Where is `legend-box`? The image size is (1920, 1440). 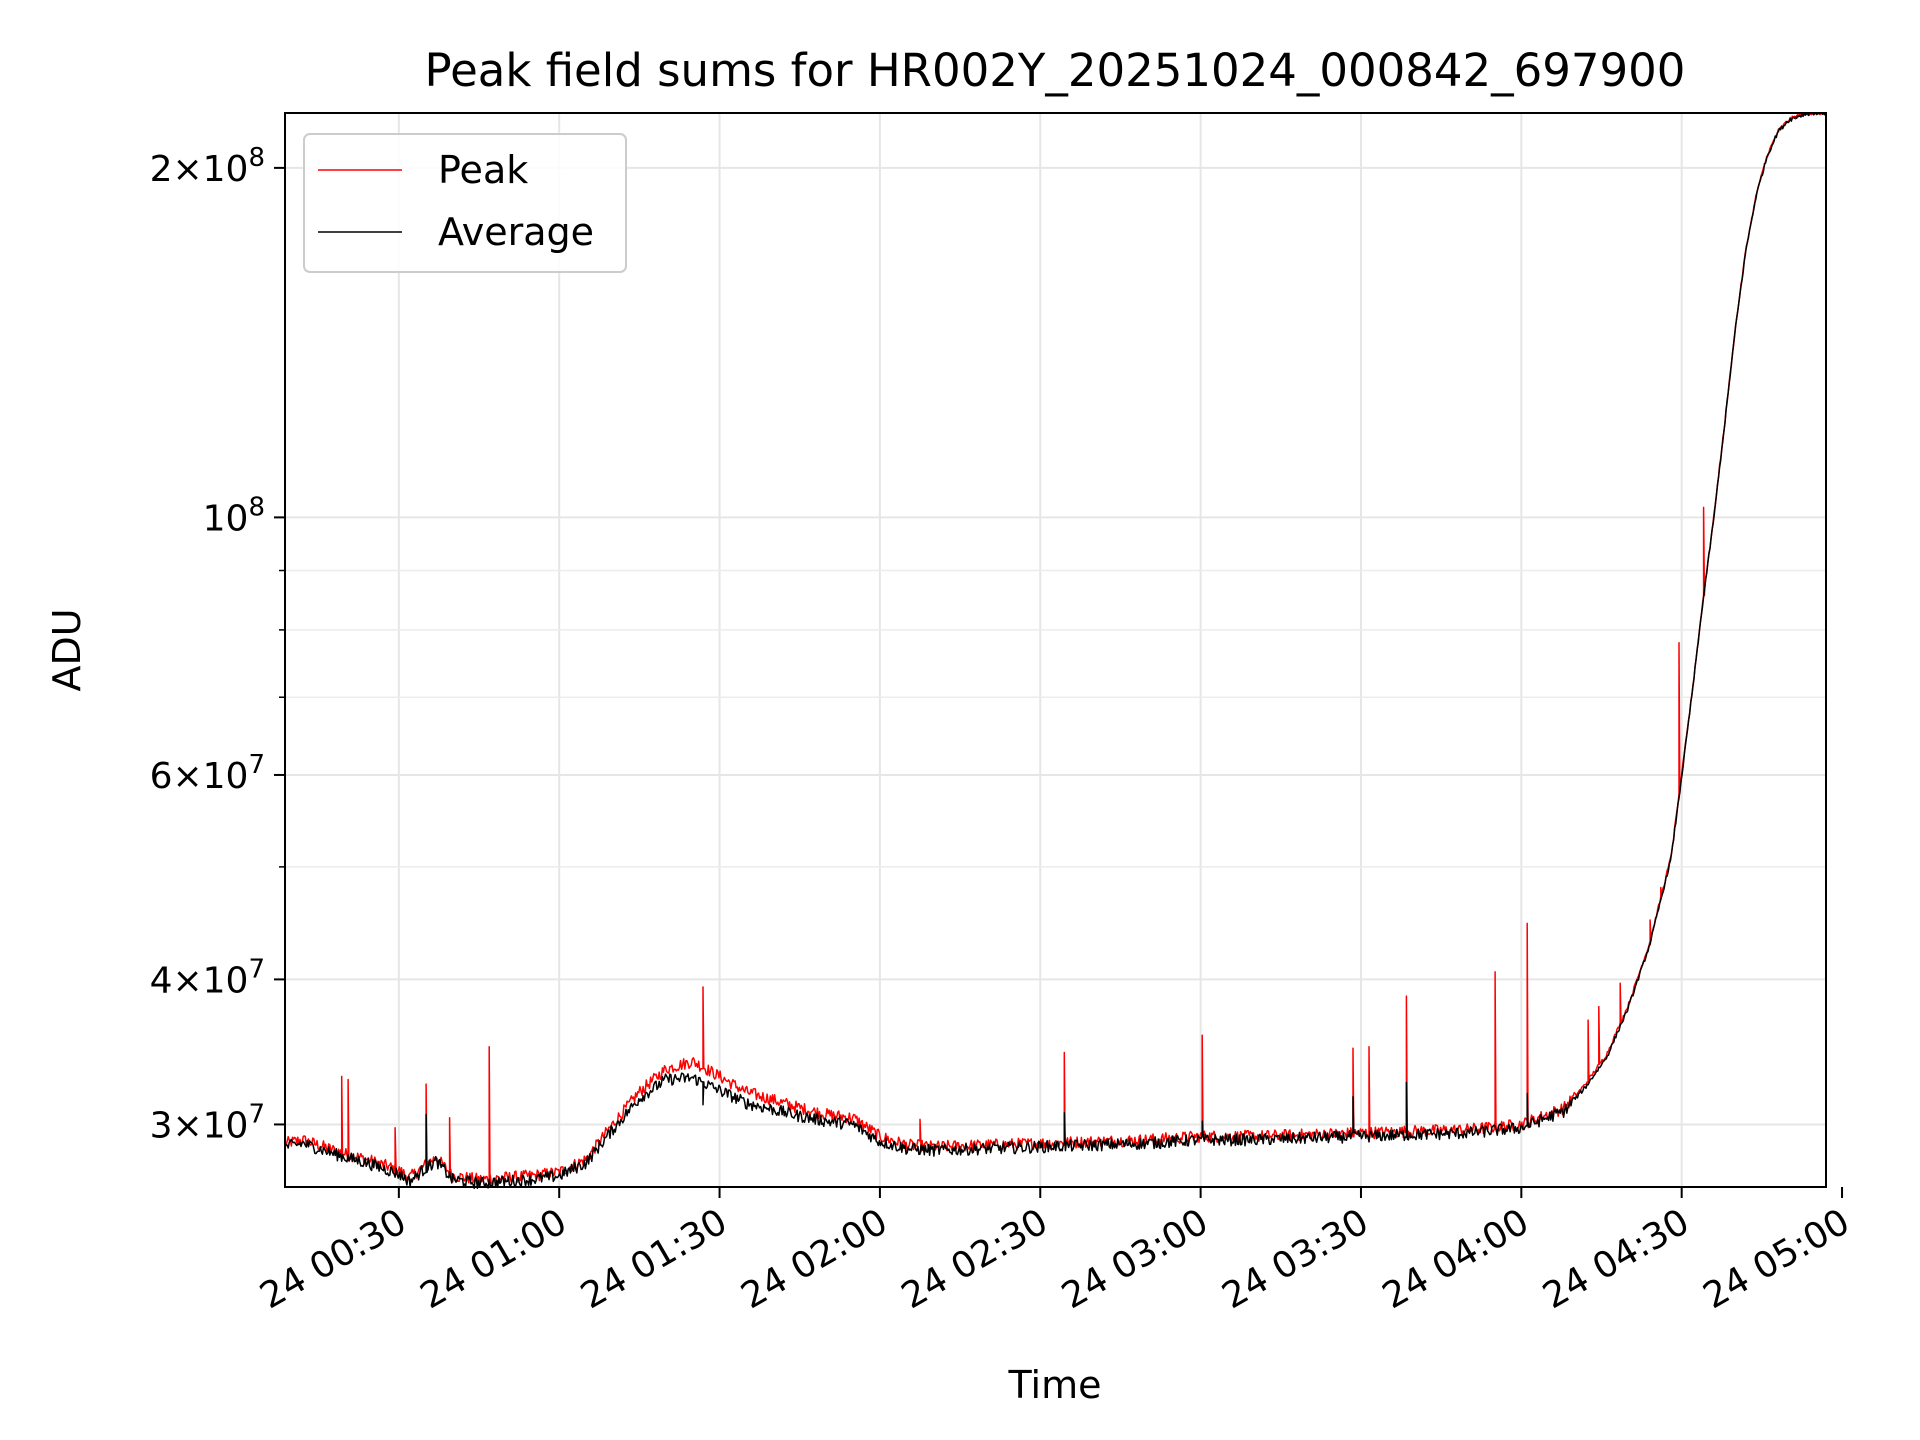
legend-box is located at coordinates (465, 203).